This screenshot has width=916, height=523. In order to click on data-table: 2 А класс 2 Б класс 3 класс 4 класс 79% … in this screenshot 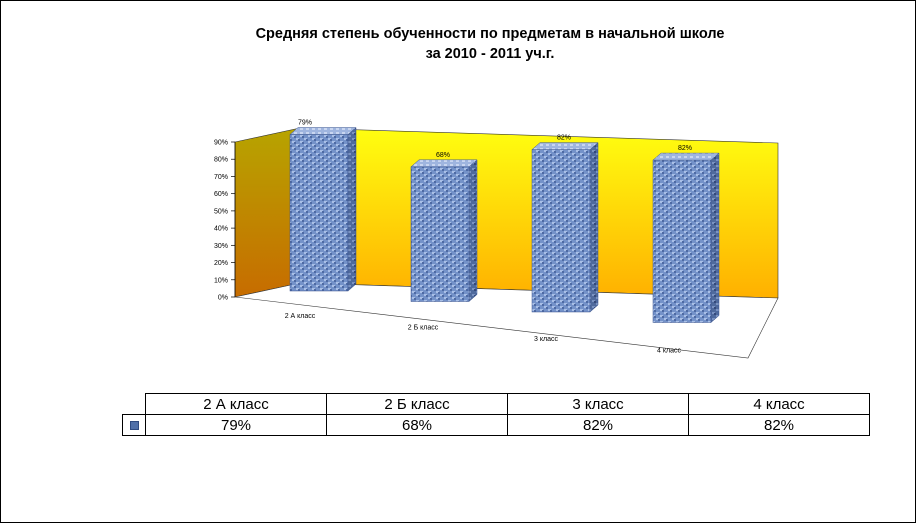, I will do `click(496, 414)`.